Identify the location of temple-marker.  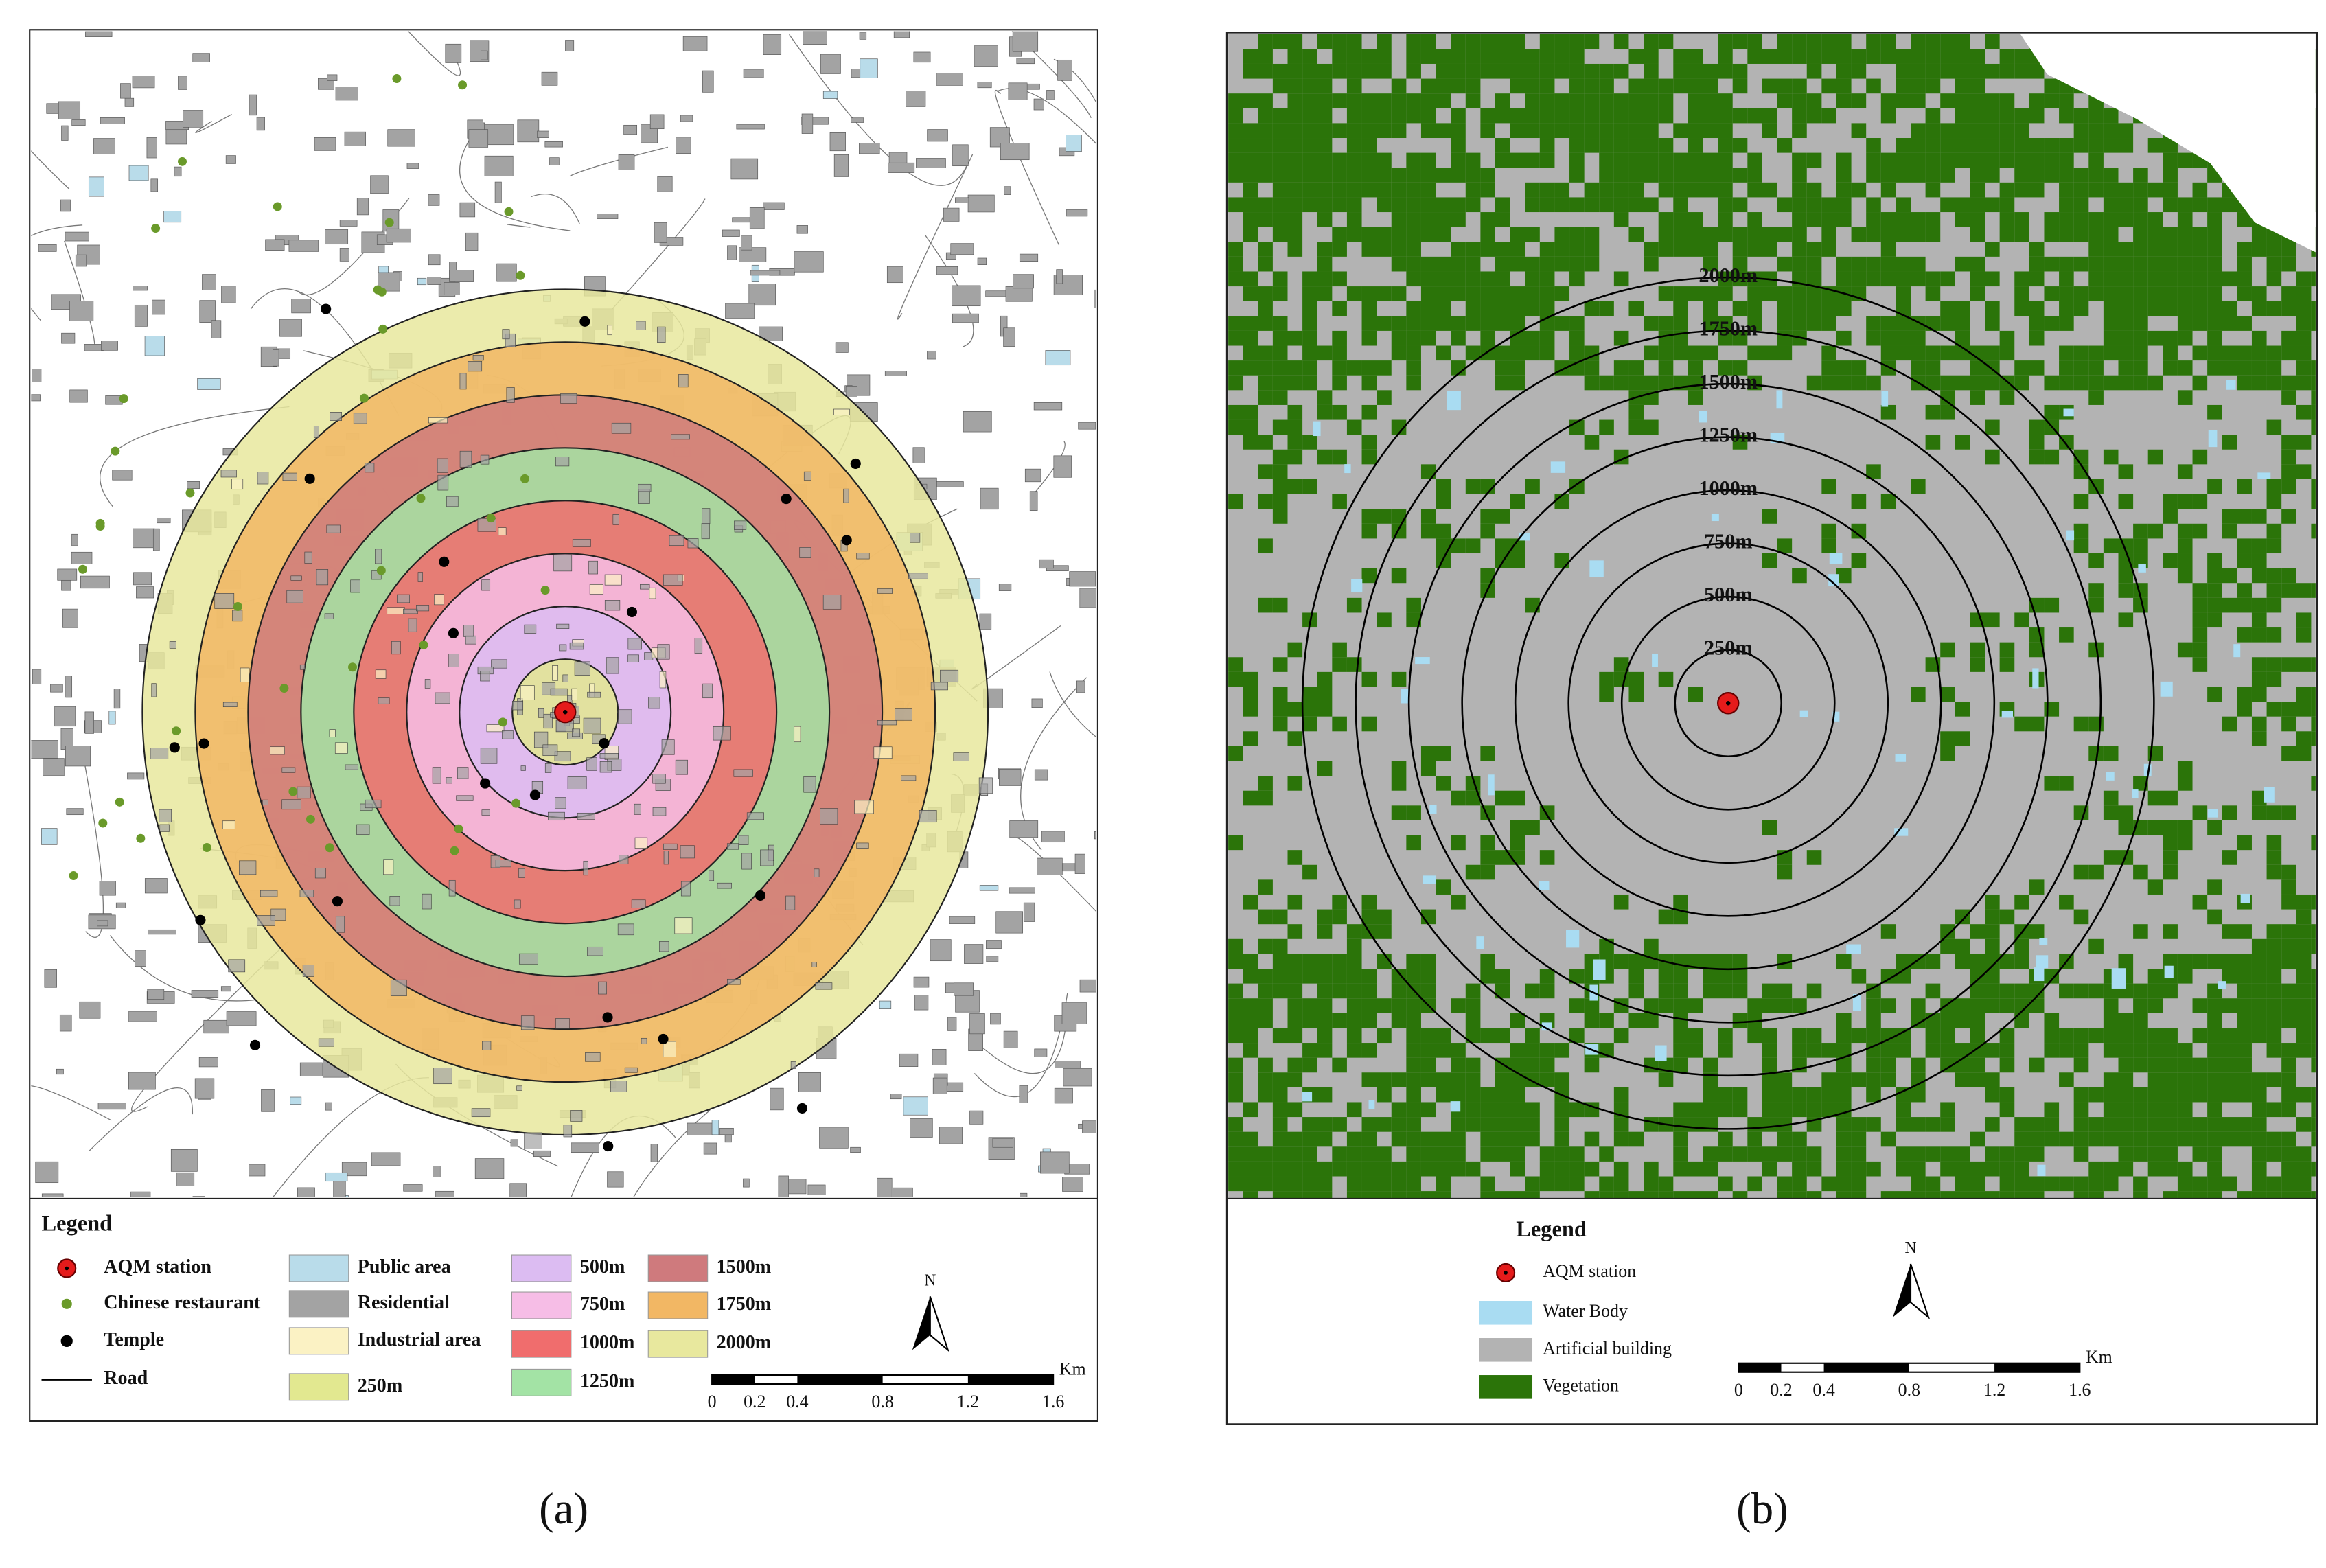
(802, 1108).